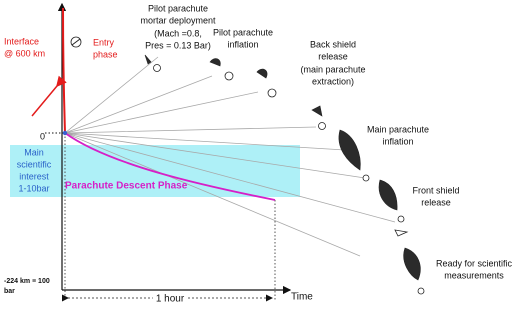  I want to click on pilot-inflation-label: Pilot parachute, so click(243, 32).